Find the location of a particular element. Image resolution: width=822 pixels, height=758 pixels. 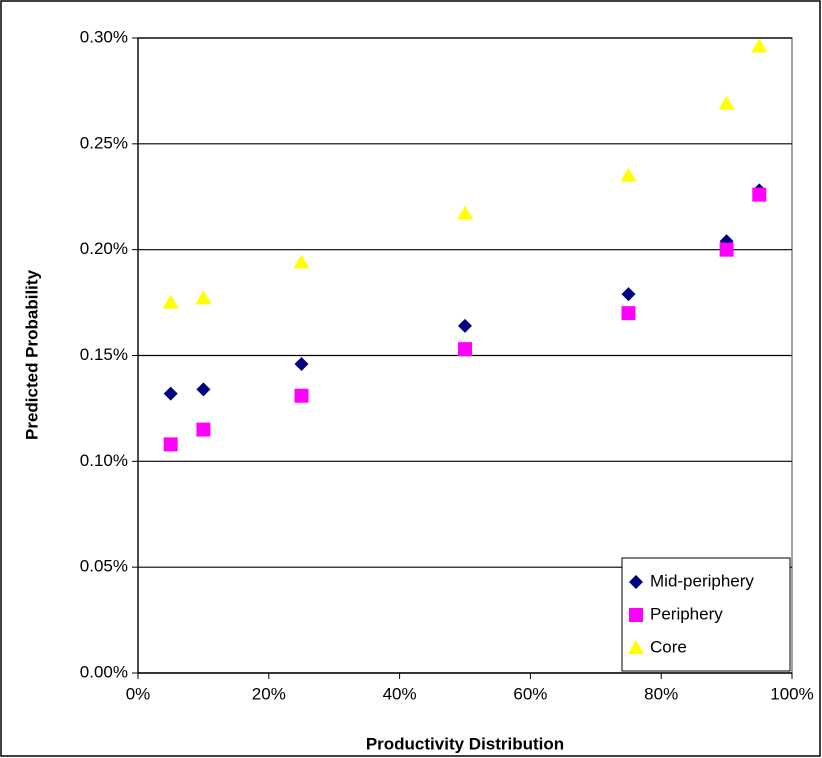

legend-label: Periphery is located at coordinates (686, 613).